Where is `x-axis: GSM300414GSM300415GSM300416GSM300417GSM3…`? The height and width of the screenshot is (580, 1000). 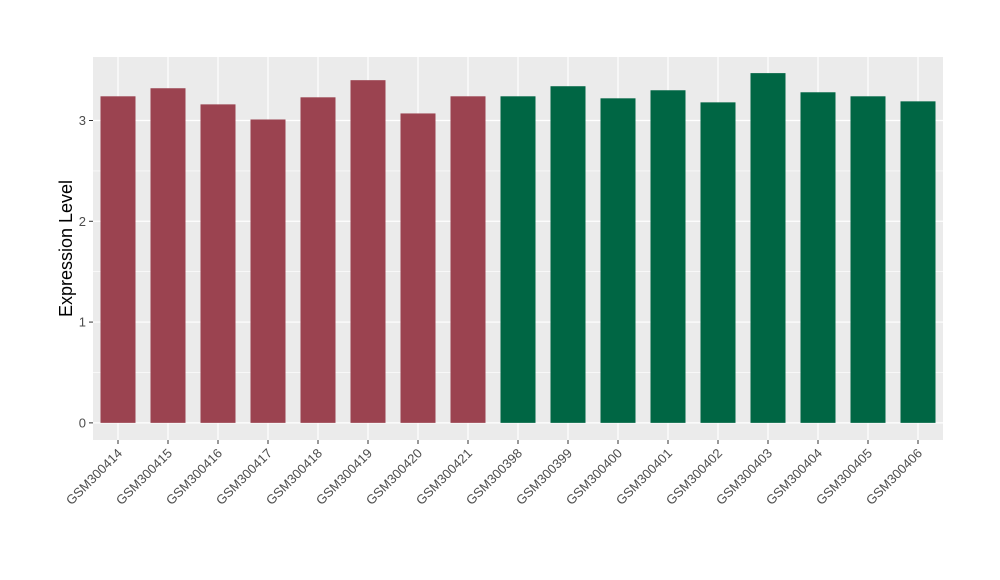
x-axis: GSM300414GSM300415GSM300416GSM300417GSM3… is located at coordinates (494, 474).